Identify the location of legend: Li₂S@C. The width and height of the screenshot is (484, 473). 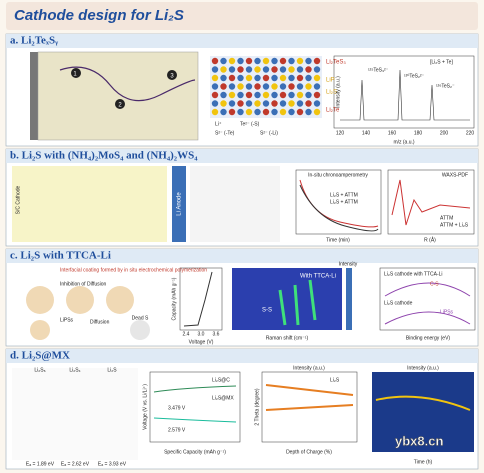
(221, 380).